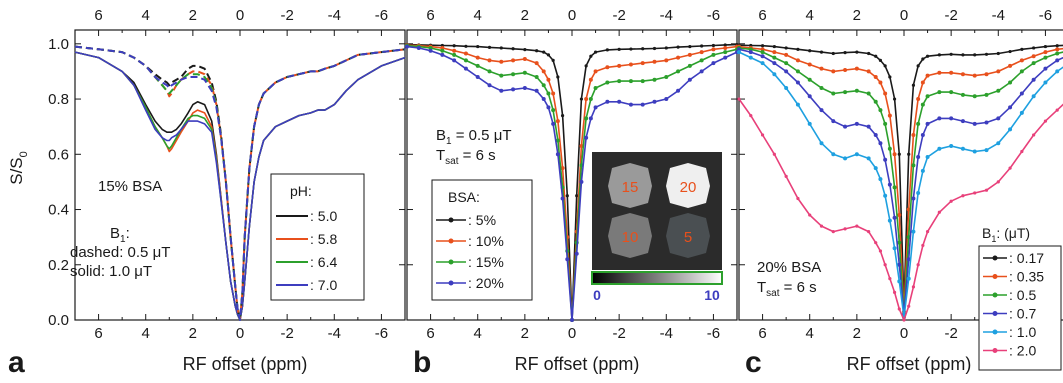 Image resolution: width=1063 pixels, height=383 pixels. Describe the element at coordinates (909, 364) in the screenshot. I see `panel-c-x-axis-title: RF offset (ppm)` at that location.